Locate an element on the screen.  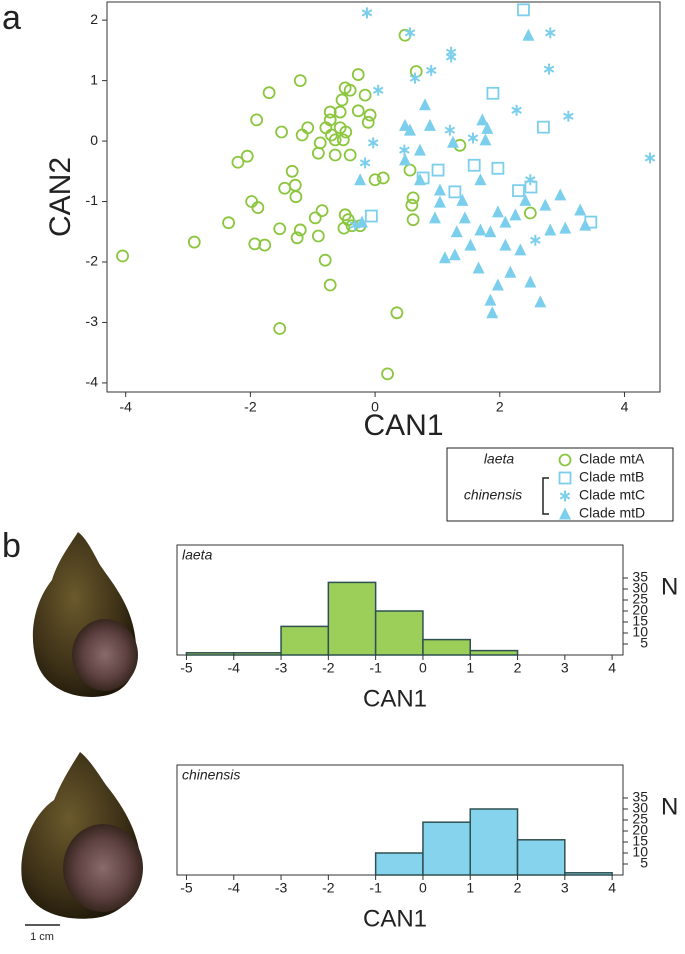
legend-marker is located at coordinates (565, 496).